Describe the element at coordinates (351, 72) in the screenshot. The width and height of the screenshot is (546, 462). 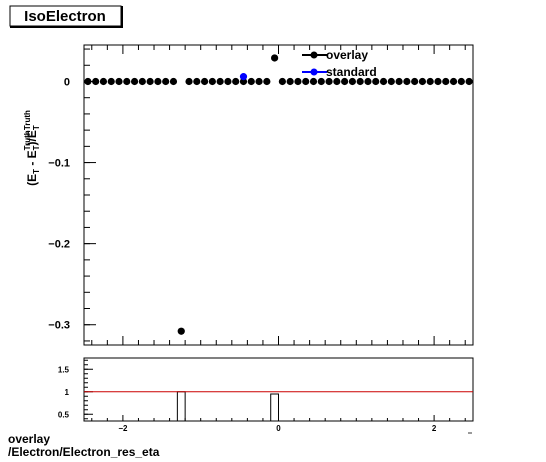
I see `legend-label-standard: standard` at that location.